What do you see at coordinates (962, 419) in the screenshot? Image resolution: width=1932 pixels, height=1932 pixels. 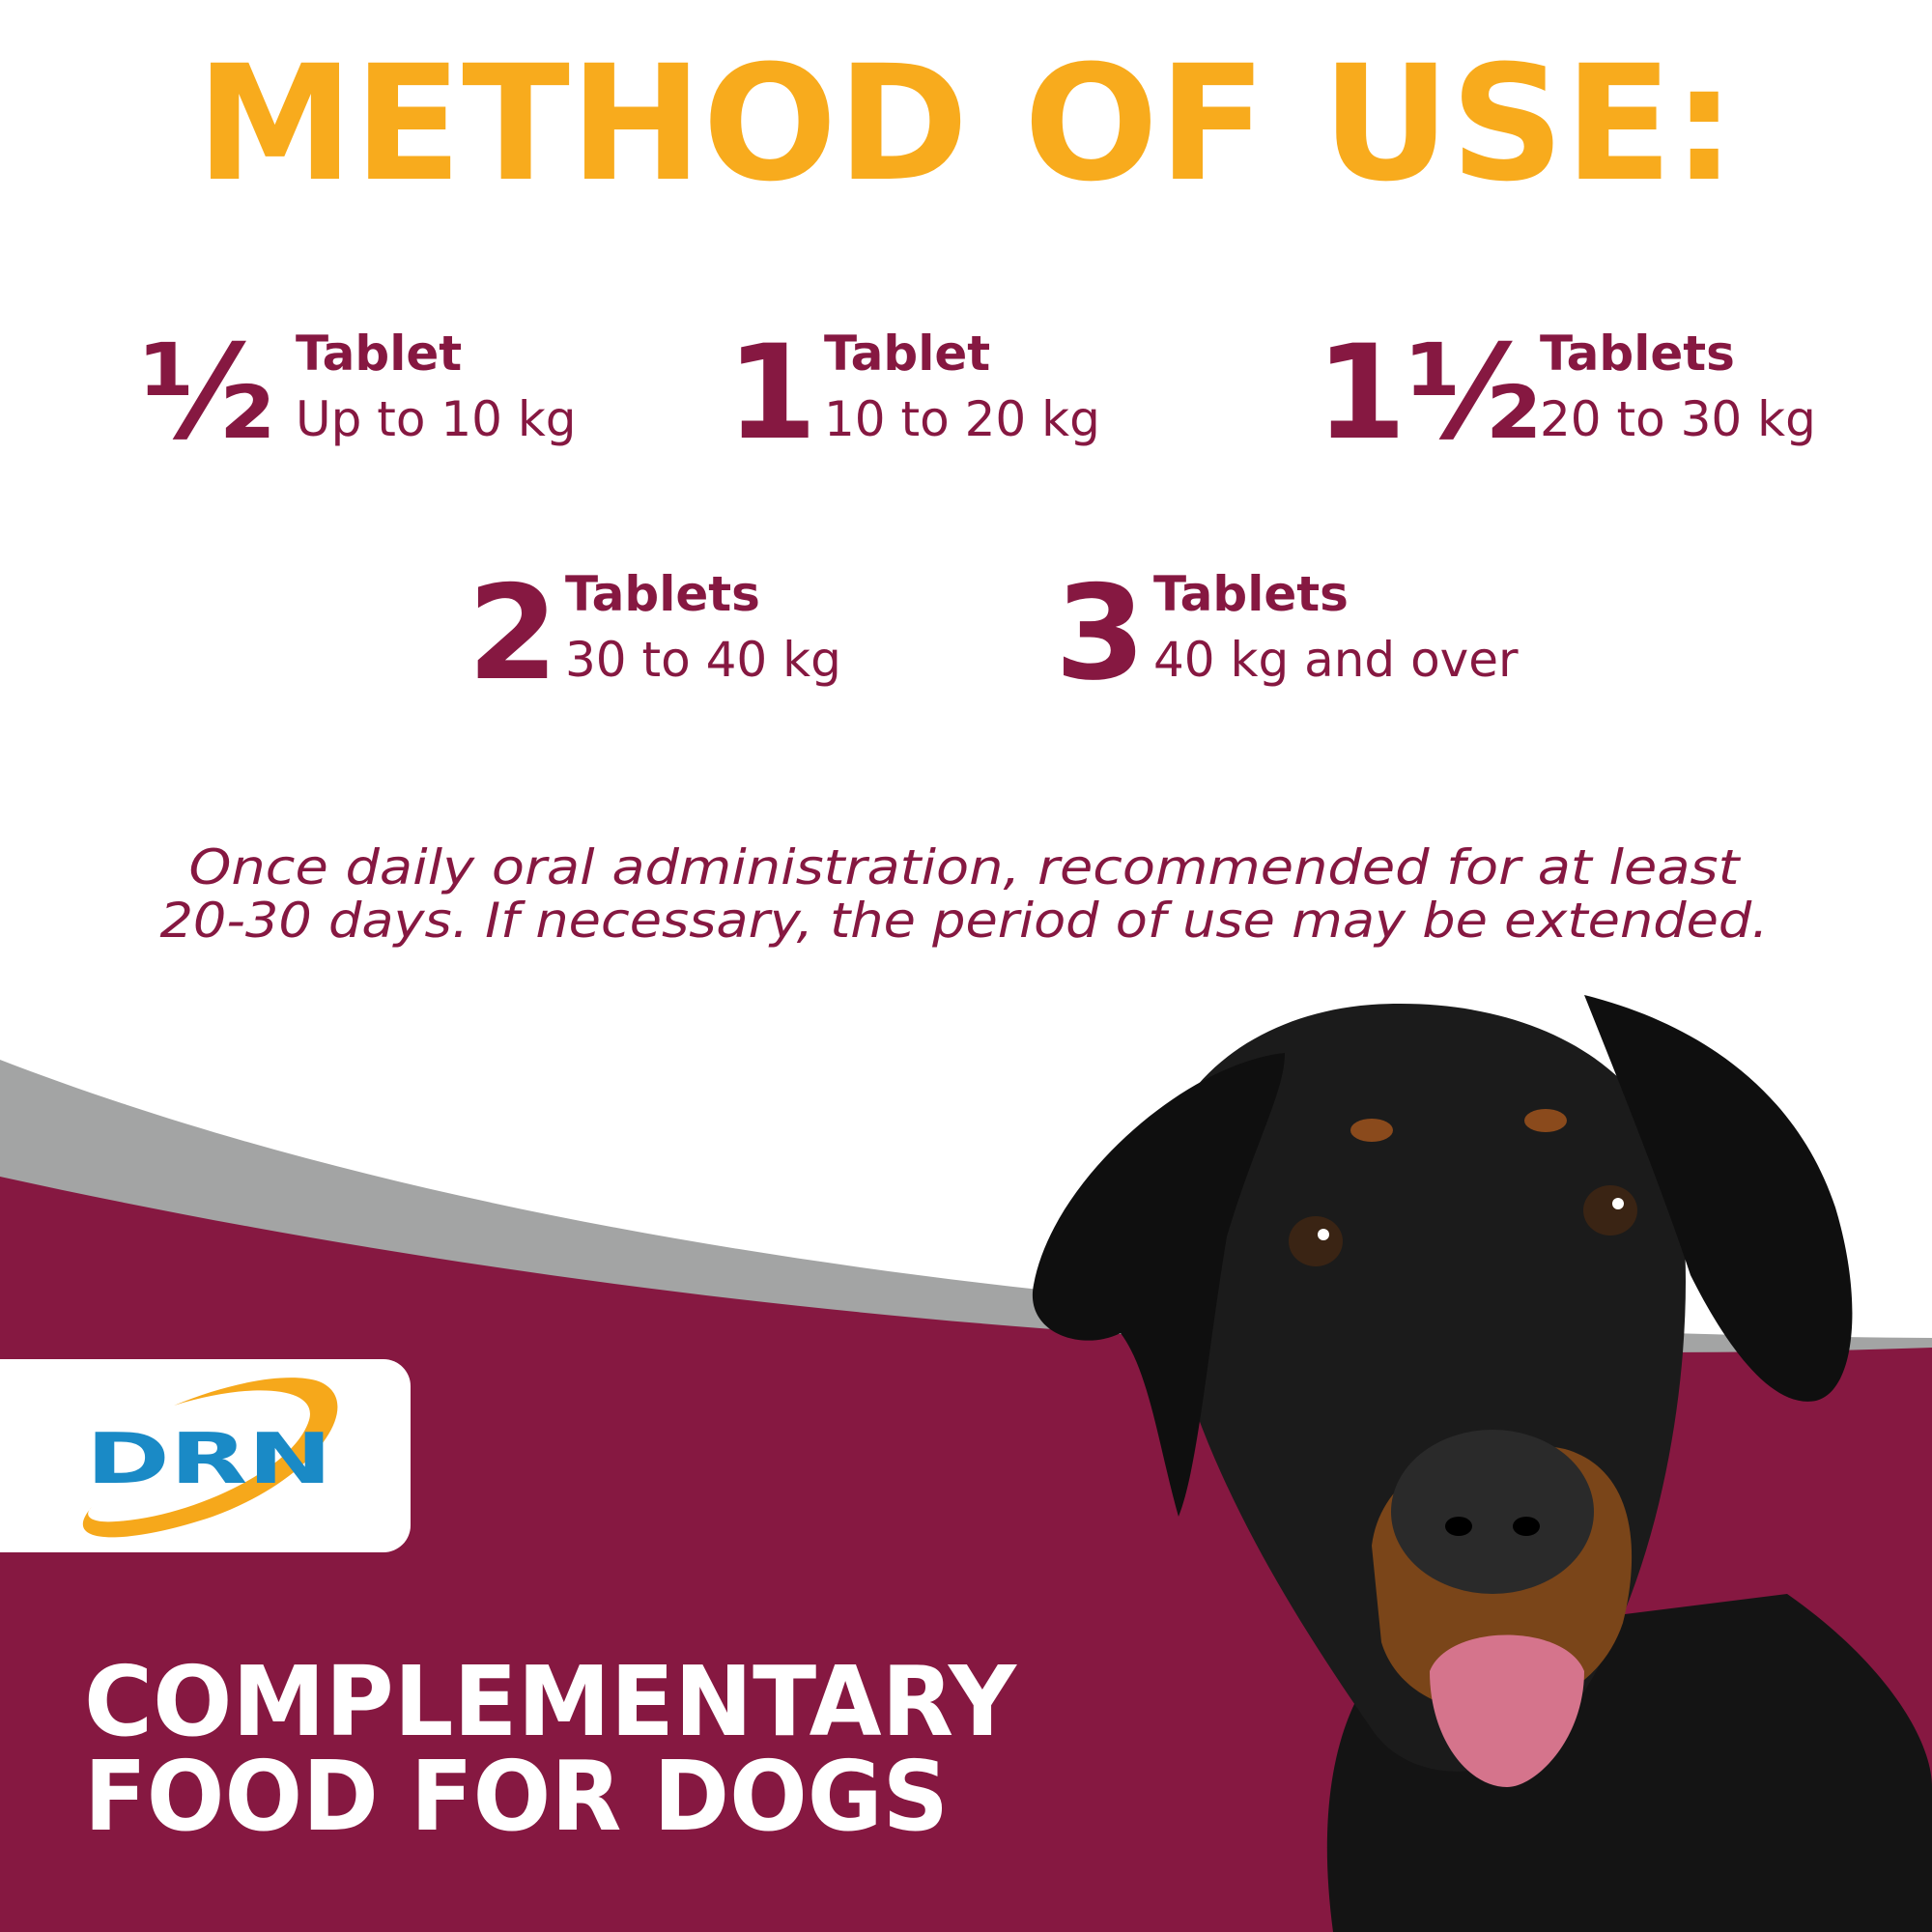 I see `dosage-weight: 10 to 20 kg` at bounding box center [962, 419].